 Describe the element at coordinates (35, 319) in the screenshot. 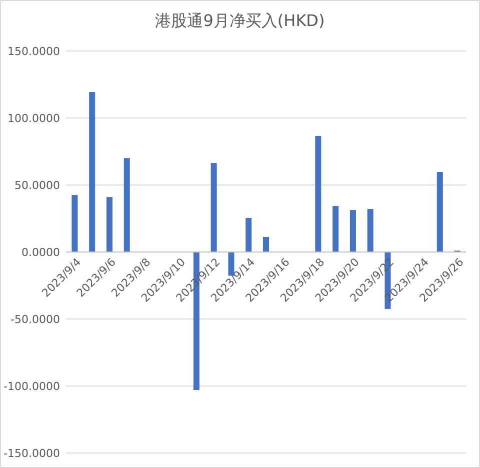

I see `y-tick-label: -50.0000` at that location.